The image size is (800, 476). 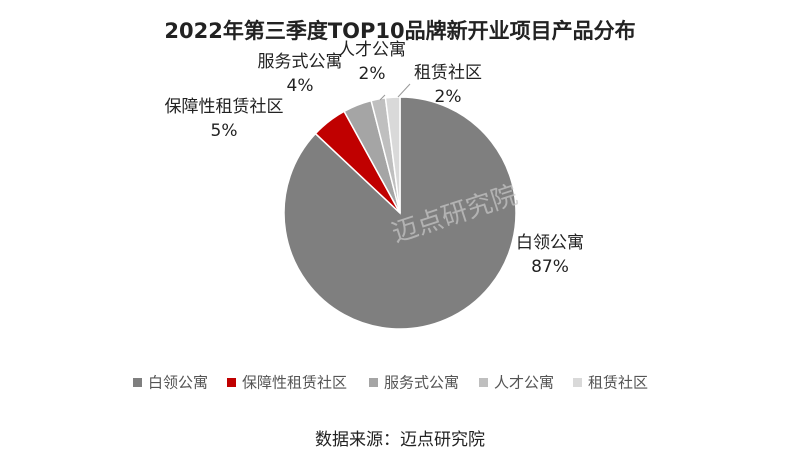 What do you see at coordinates (300, 86) in the screenshot?
I see `slice-label-value: 4%` at bounding box center [300, 86].